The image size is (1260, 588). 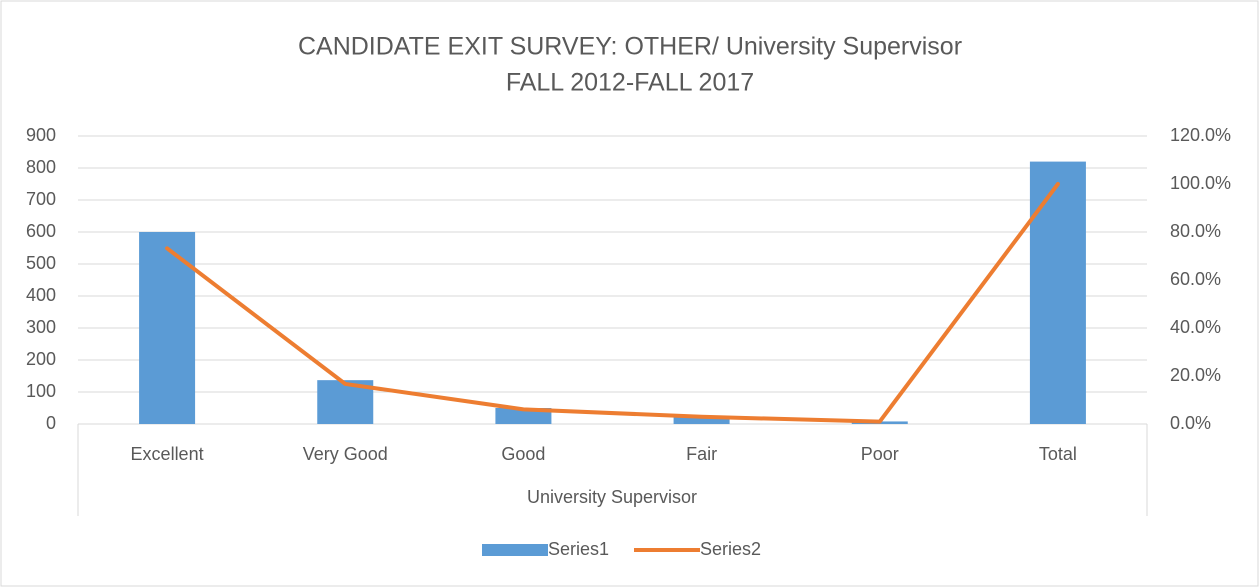 I want to click on y2-tick-label: 60.0%, so click(x=1195, y=279).